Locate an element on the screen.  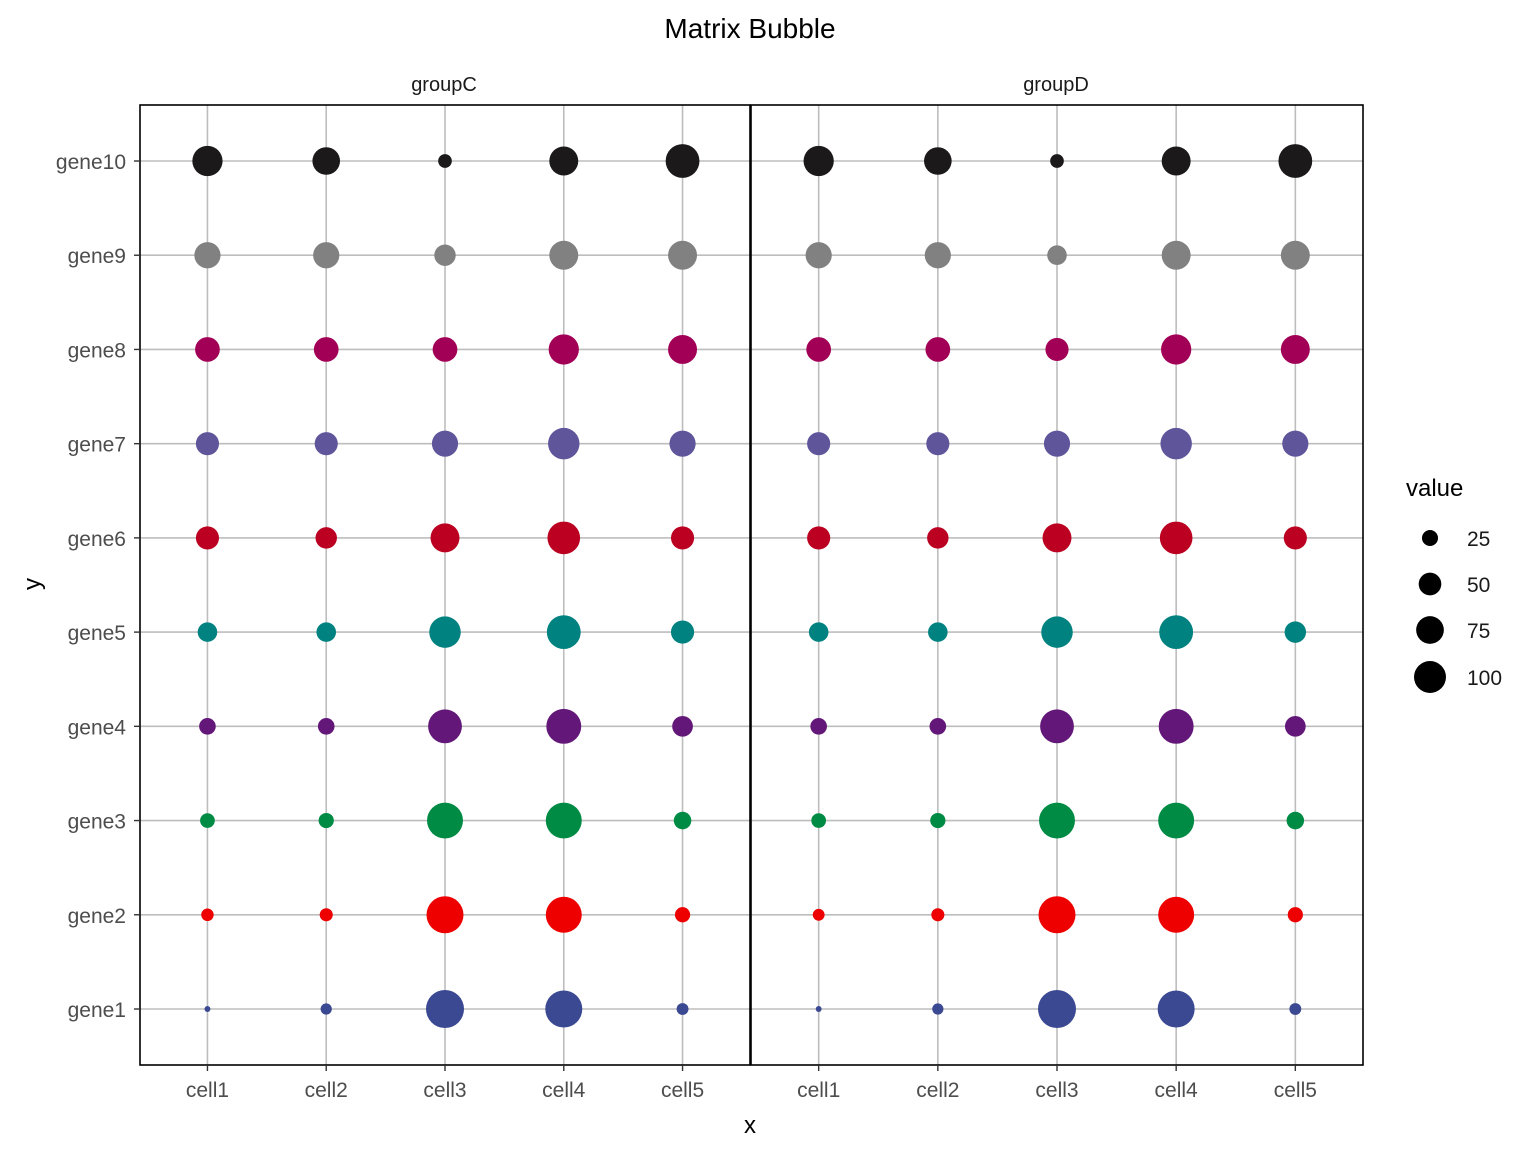
bubble-groupD-gene2-cell3 is located at coordinates (1057, 915).